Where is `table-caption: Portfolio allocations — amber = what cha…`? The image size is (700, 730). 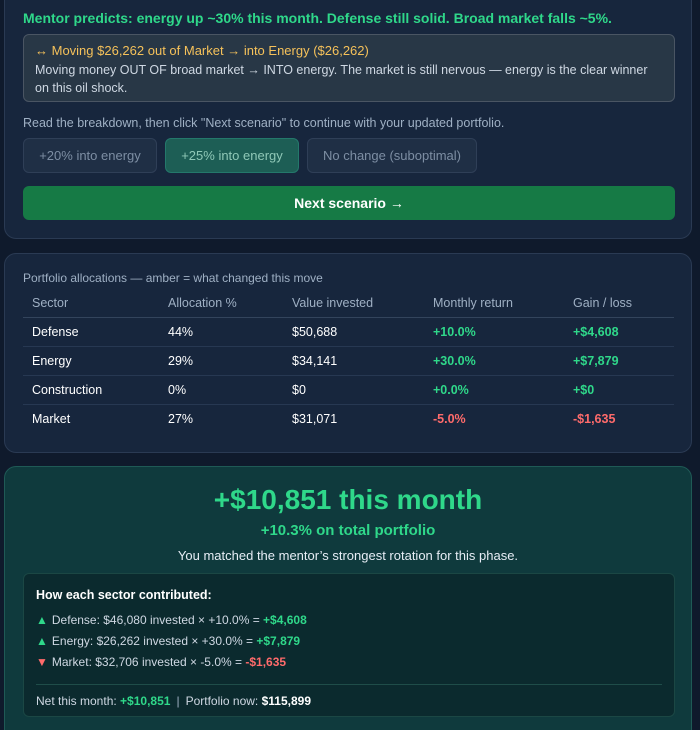 table-caption: Portfolio allocations — amber = what cha… is located at coordinates (173, 278).